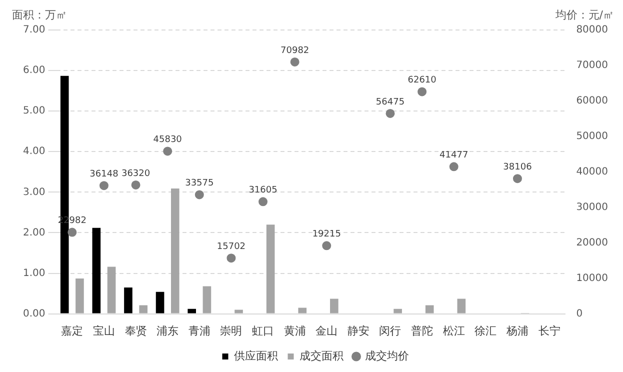 The width and height of the screenshot is (623, 372). Describe the element at coordinates (39, 15) in the screenshot. I see `y-axis-title: 面积：万㎡` at that location.